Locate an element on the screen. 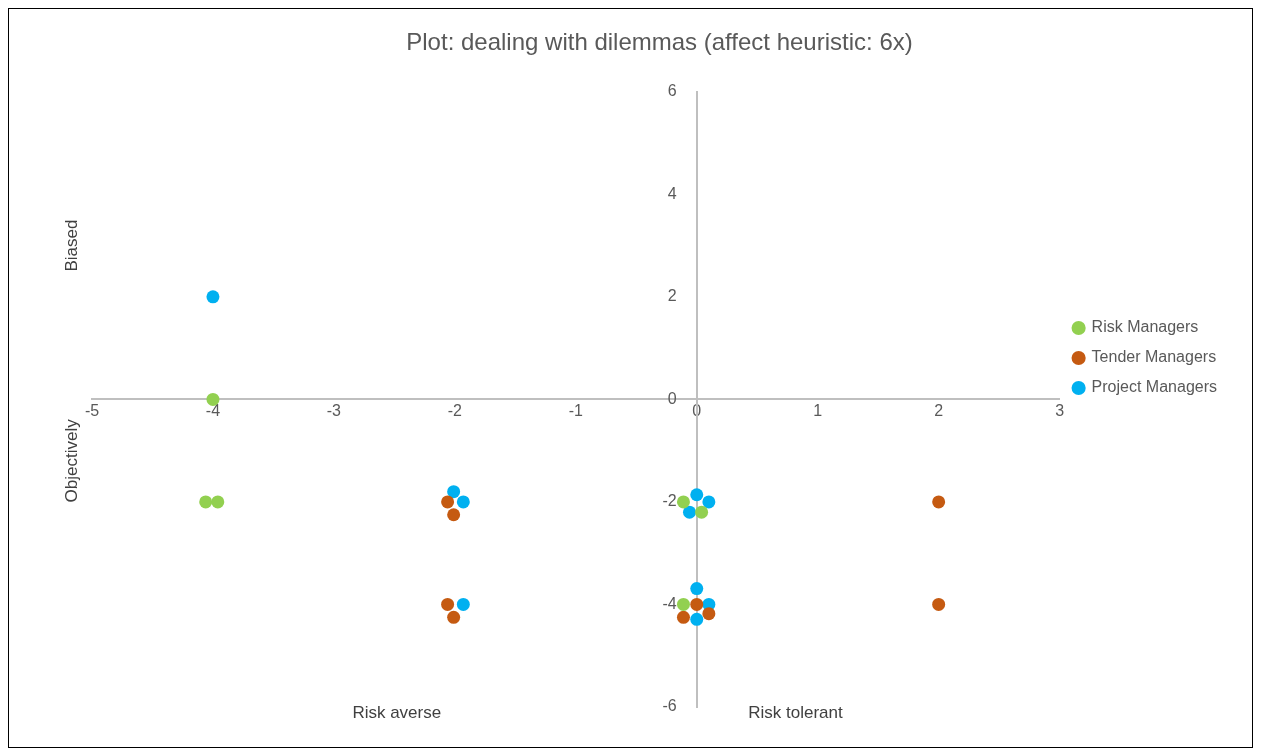 Image resolution: width=1261 pixels, height=756 pixels. x-tick-label: -3 is located at coordinates (334, 411).